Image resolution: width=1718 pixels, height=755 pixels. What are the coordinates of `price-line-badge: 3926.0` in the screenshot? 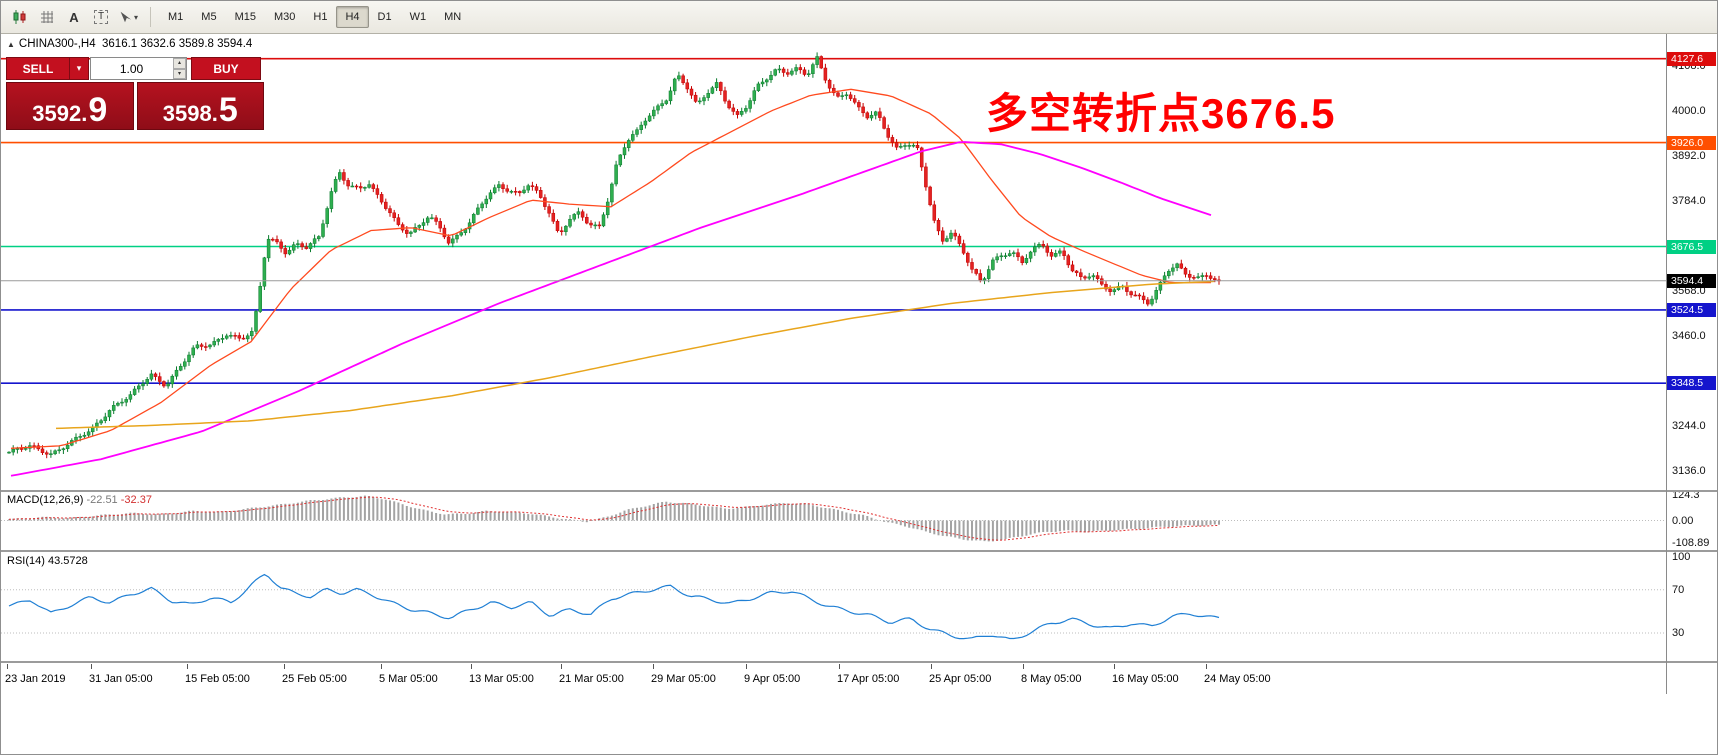 It's located at (1691, 143).